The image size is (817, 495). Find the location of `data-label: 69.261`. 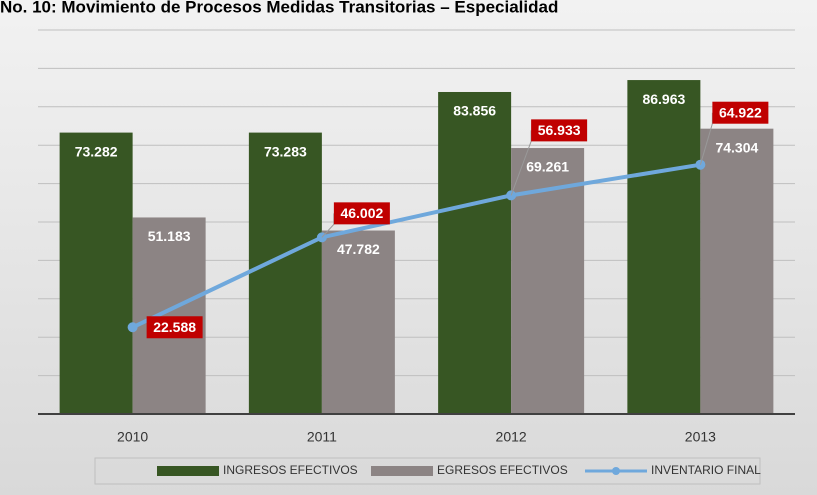

data-label: 69.261 is located at coordinates (547, 167).